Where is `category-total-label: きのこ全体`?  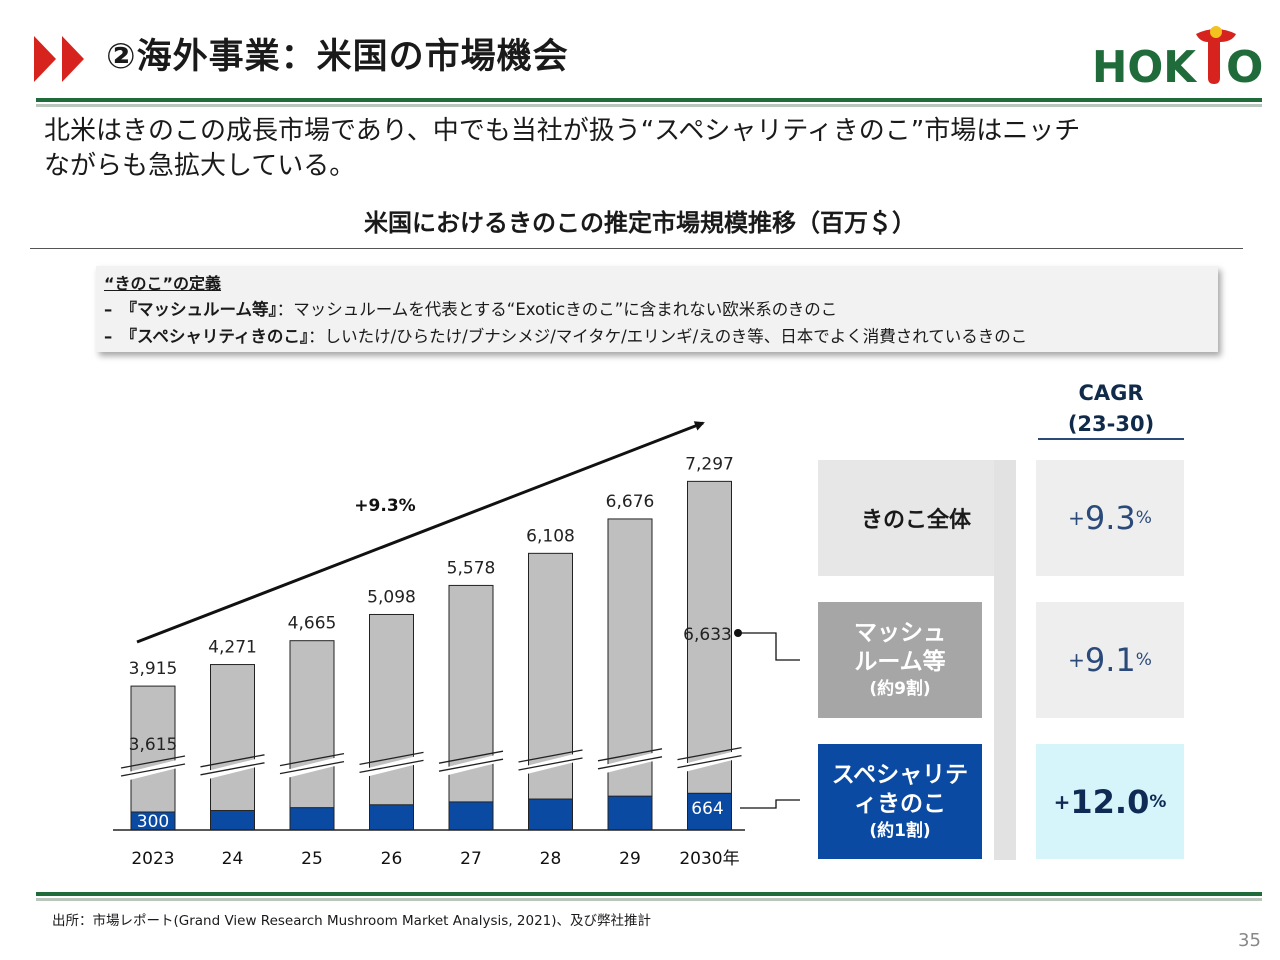
category-total-label: きのこ全体 is located at coordinates (915, 520).